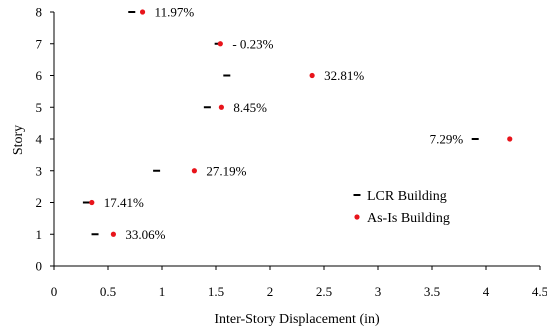 This screenshot has height=335, width=547. Describe the element at coordinates (250, 107) in the screenshot. I see `percent-annotation: 8.45%` at that location.